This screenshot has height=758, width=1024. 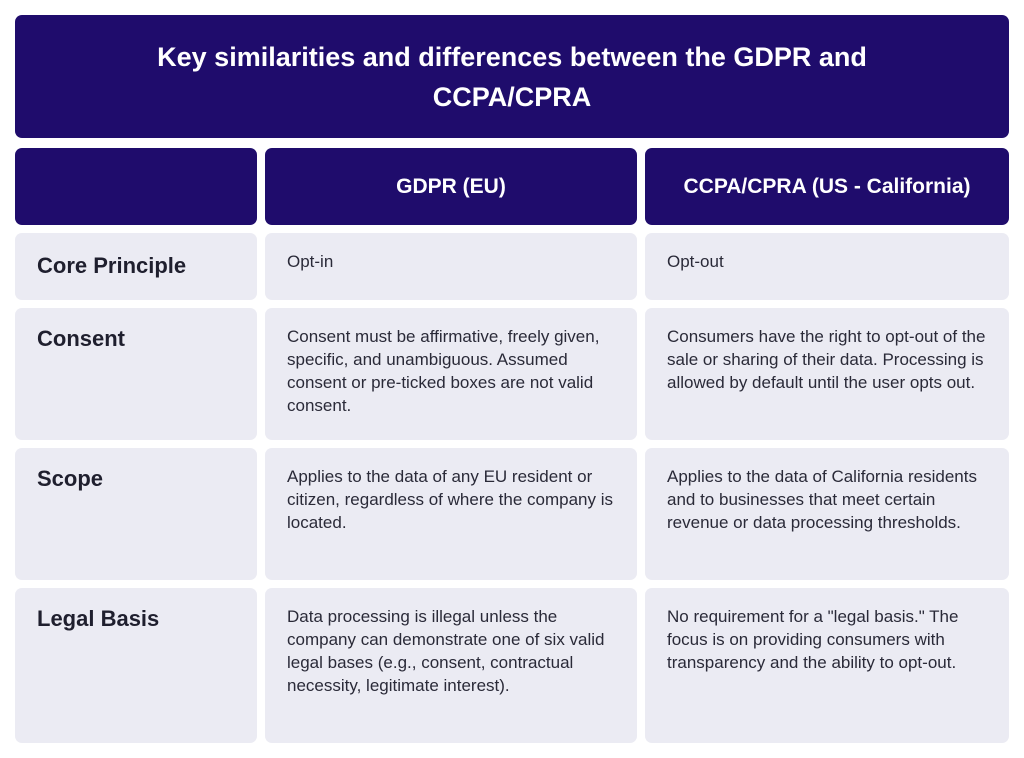 I want to click on cell-text: Opt-in, so click(x=451, y=266).